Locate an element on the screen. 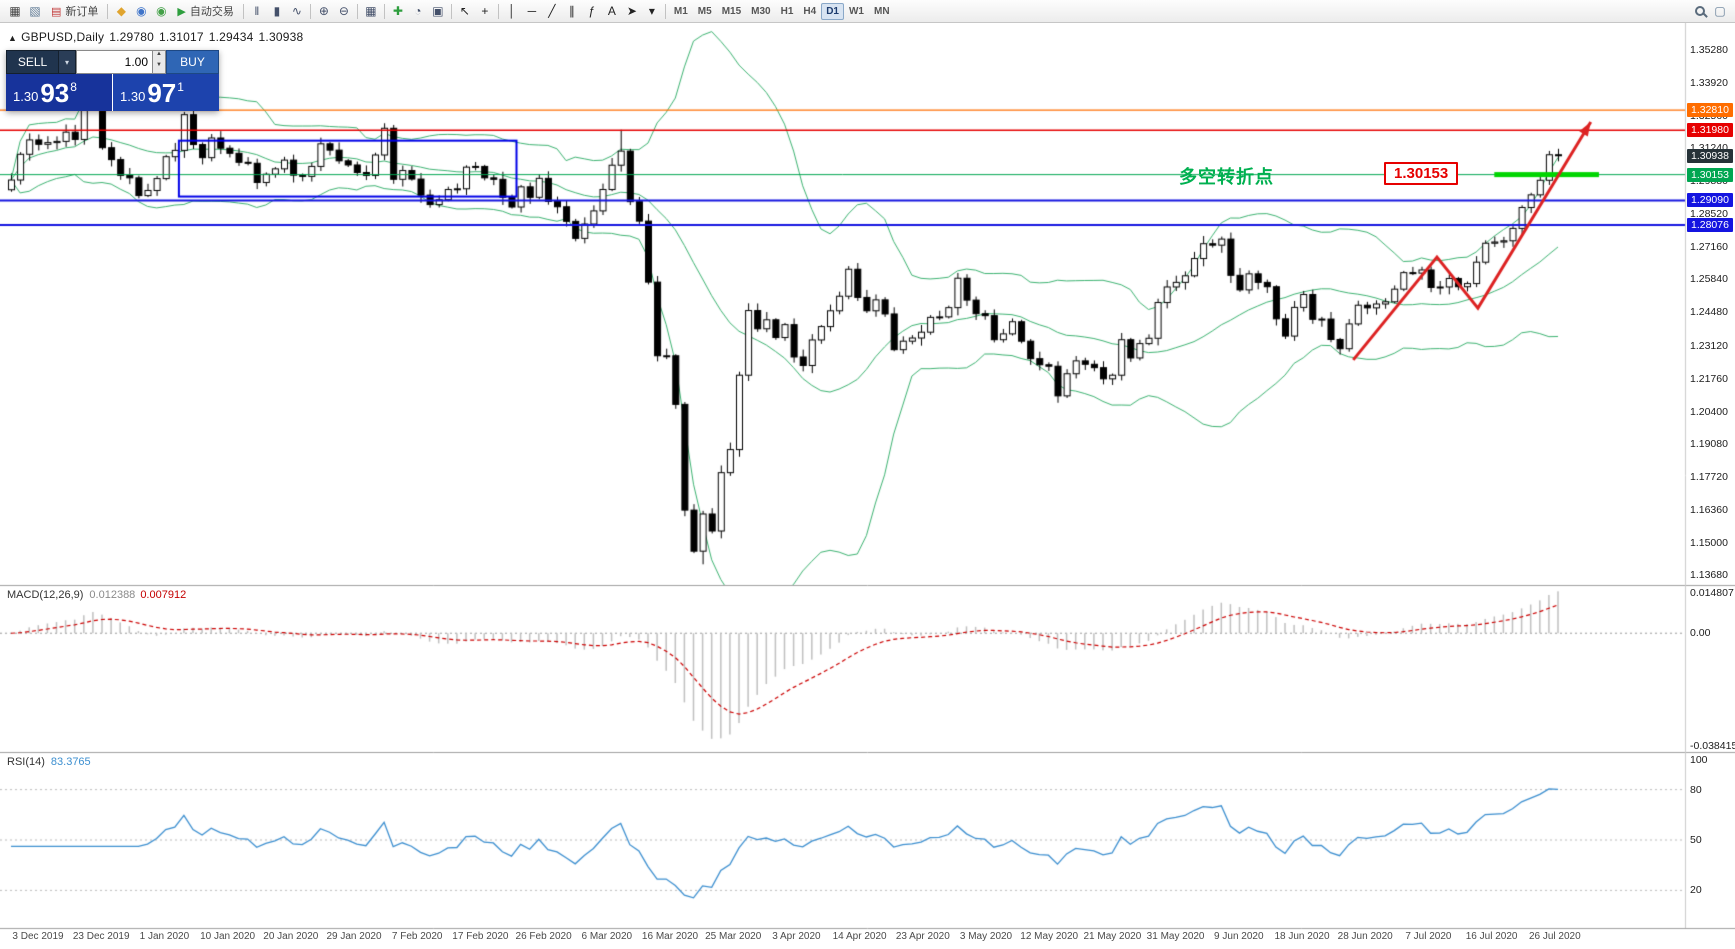 The width and height of the screenshot is (1735, 949). rsi-header: RSI(14) 83.3765 is located at coordinates (49, 762).